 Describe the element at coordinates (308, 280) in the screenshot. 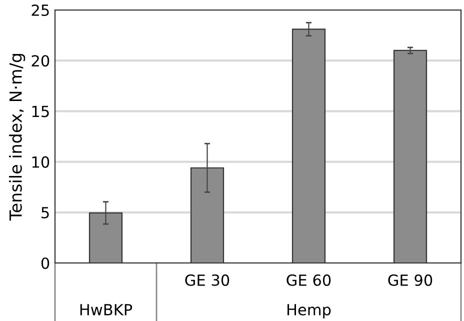

I see `x-tick-label: GE 60` at that location.